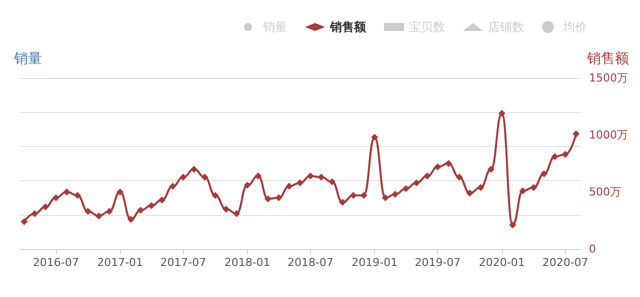  What do you see at coordinates (375, 262) in the screenshot?
I see `x-tick-label: 2019-01` at bounding box center [375, 262].